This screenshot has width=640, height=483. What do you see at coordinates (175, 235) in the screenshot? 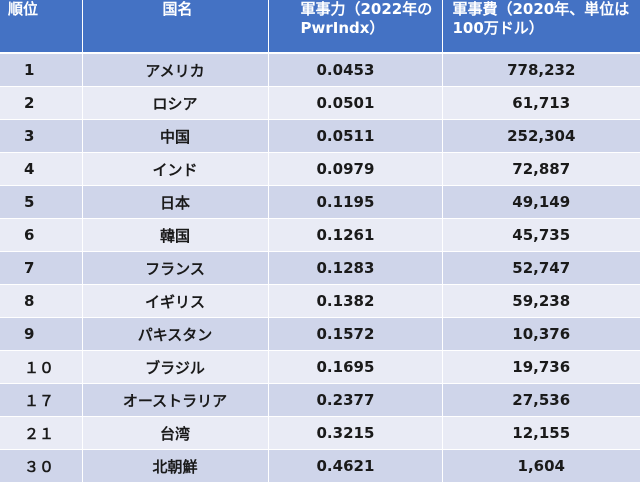
I see `country-cell: 韓国` at bounding box center [175, 235].